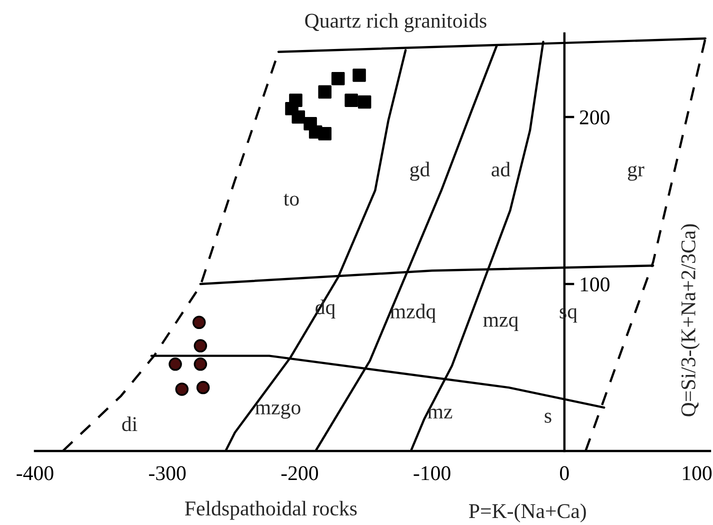 This screenshot has width=713, height=525. What do you see at coordinates (432, 473) in the screenshot?
I see `x-tick-label: -100` at bounding box center [432, 473].